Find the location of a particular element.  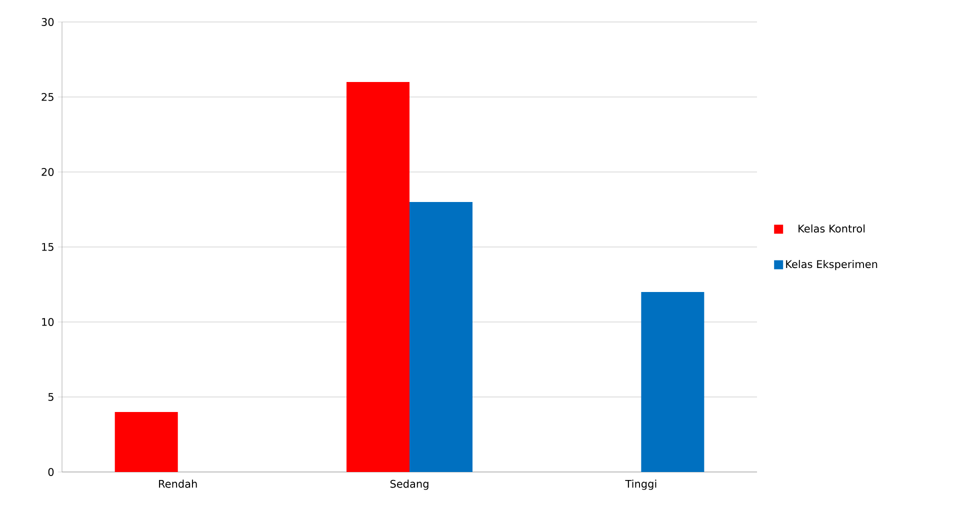

y-tick-label: 5 is located at coordinates (51, 397).